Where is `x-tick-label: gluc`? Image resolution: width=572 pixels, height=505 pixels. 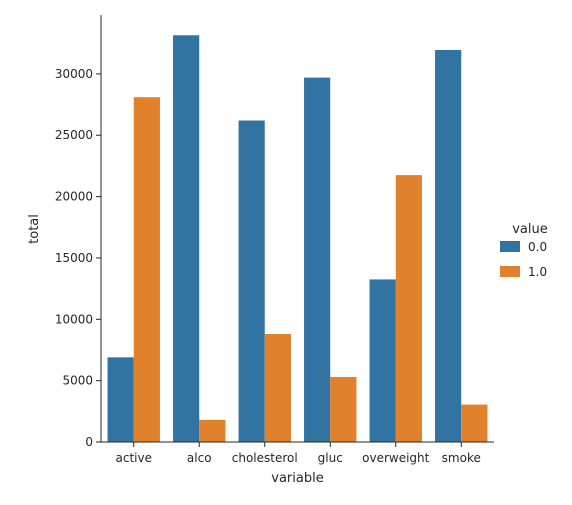 x-tick-label: gluc is located at coordinates (330, 458).